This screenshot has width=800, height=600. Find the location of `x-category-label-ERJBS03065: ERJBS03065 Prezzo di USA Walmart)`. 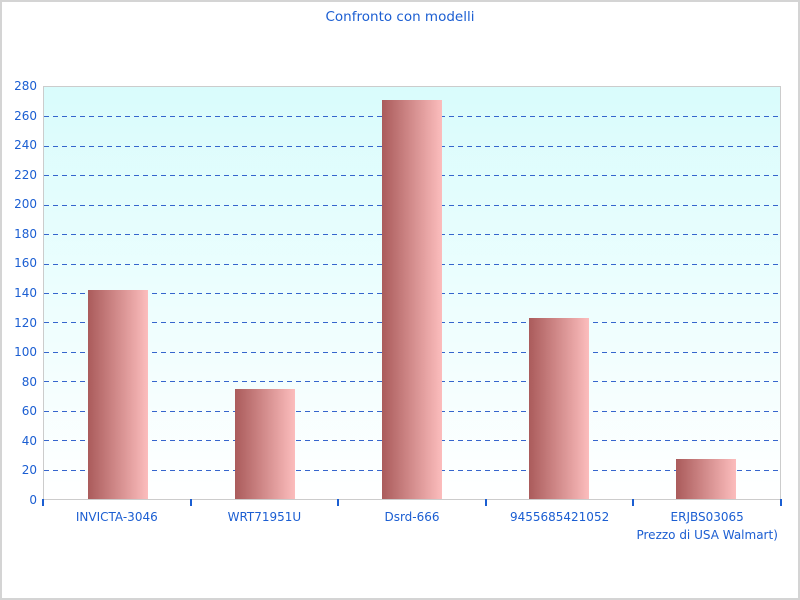

x-category-label-ERJBS03065: ERJBS03065 Prezzo di USA Walmart) is located at coordinates (706, 526).